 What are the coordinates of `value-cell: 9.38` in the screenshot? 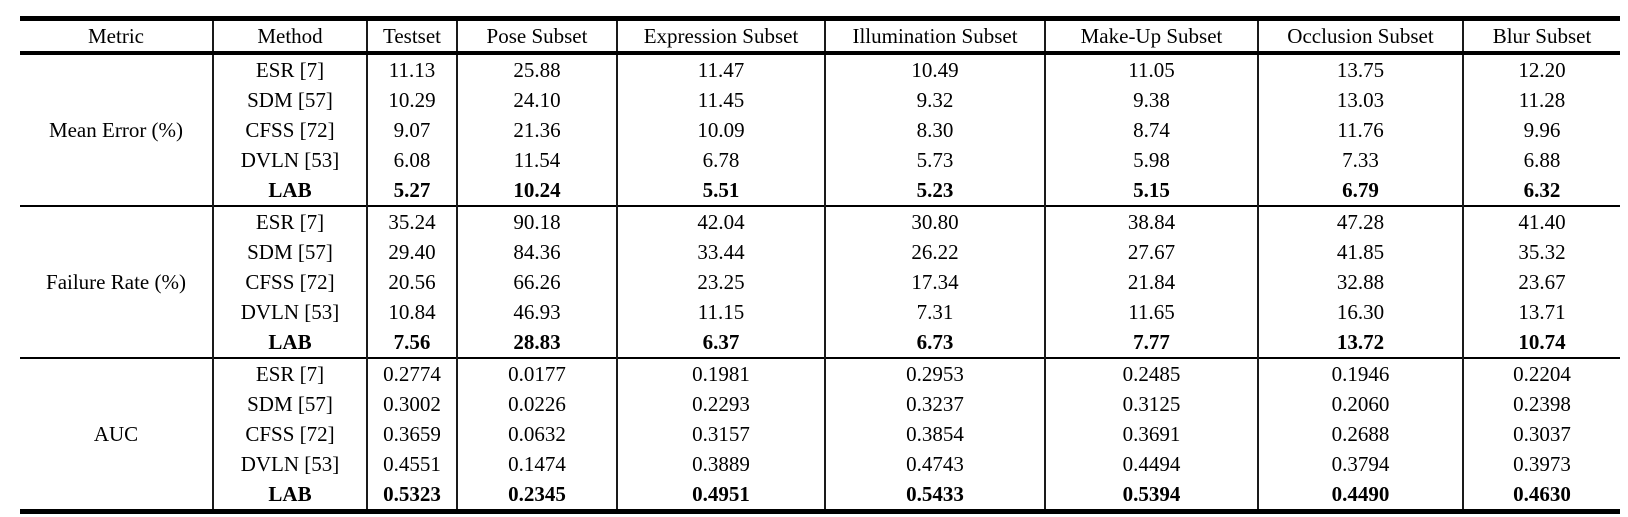 It's located at (1151, 100).